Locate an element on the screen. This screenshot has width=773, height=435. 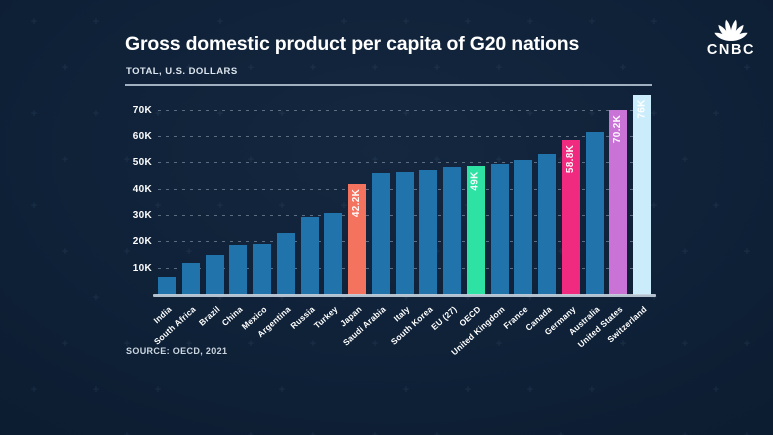
y-tick-label: 40K is located at coordinates (142, 189).